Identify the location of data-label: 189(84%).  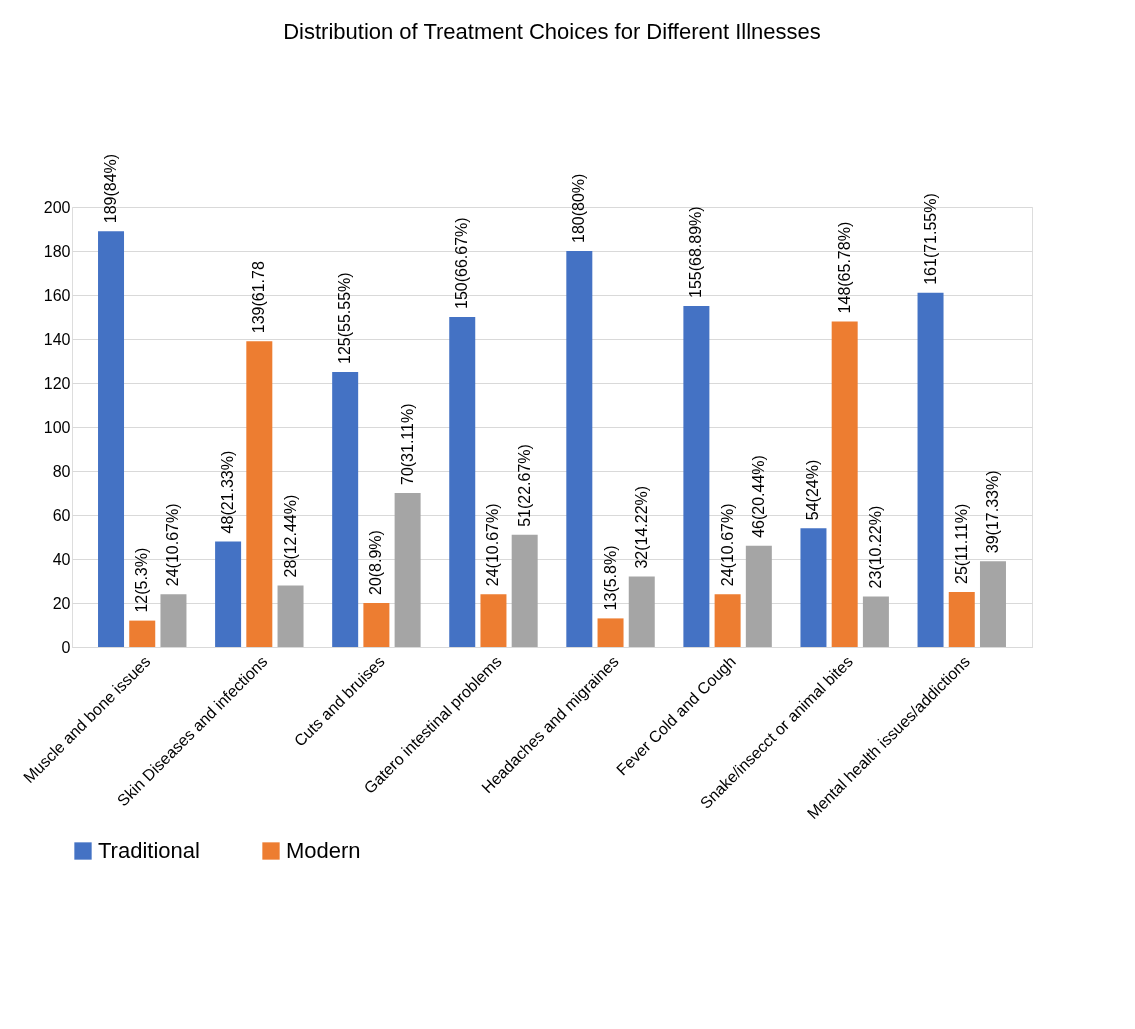
(111, 188).